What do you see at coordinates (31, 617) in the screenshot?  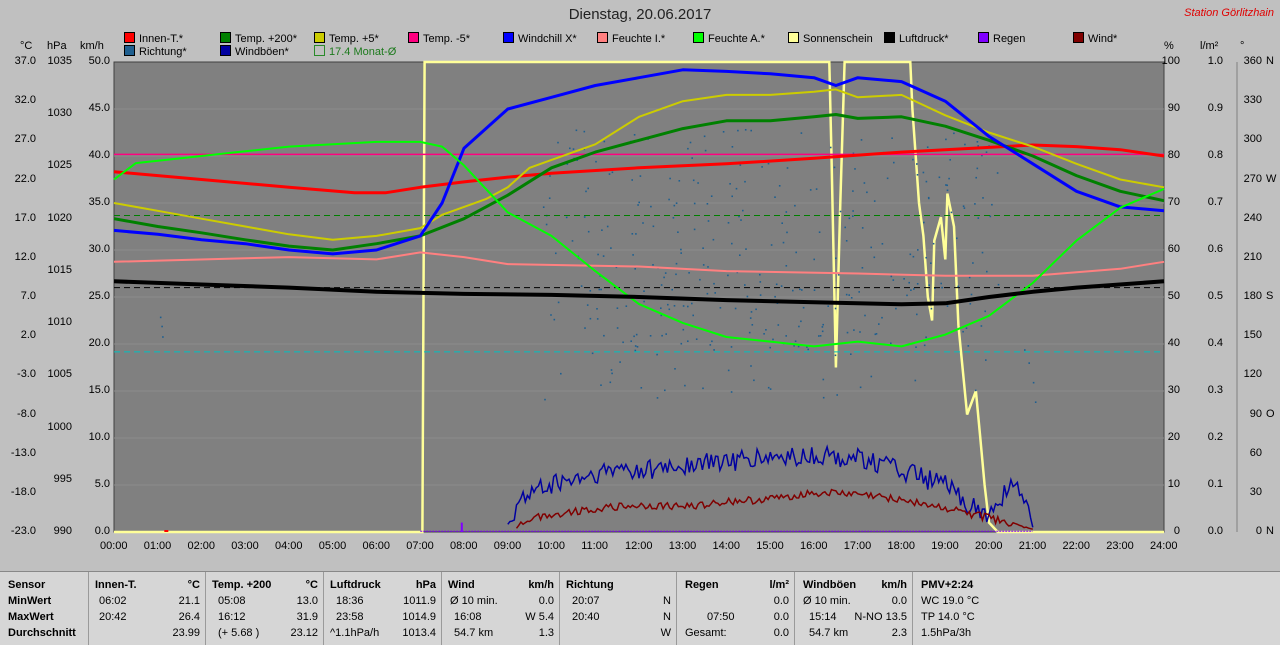 I see `footer-row-max: MaxWert` at bounding box center [31, 617].